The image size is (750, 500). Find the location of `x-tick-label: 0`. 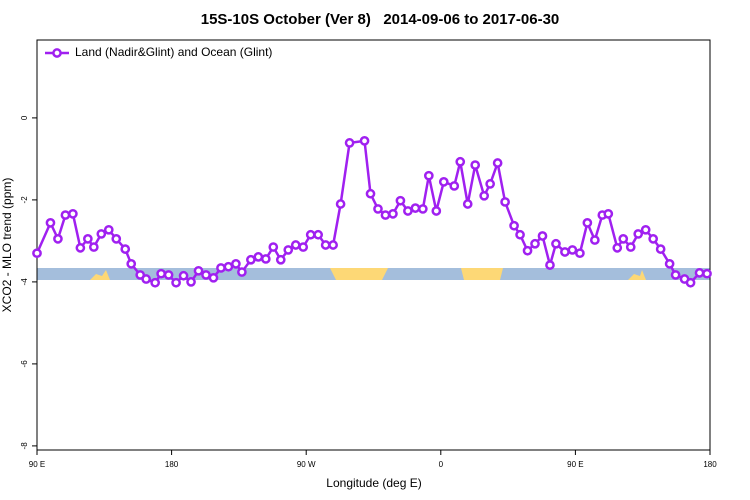

x-tick-label: 0 is located at coordinates (441, 464).